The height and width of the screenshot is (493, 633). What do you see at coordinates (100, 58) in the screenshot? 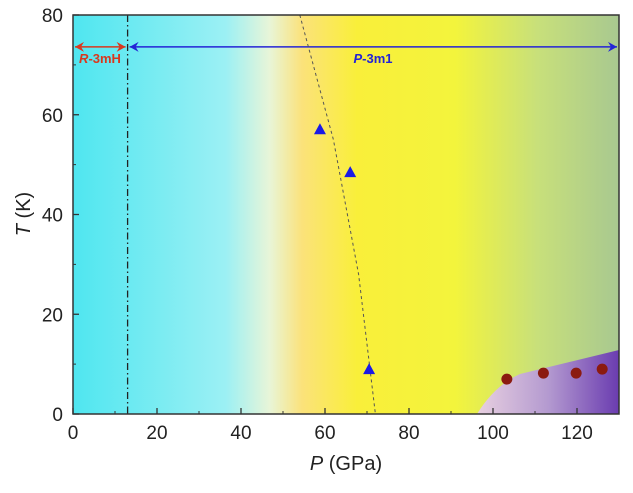
I see `phase-label-r3mh: R-3mH` at bounding box center [100, 58].